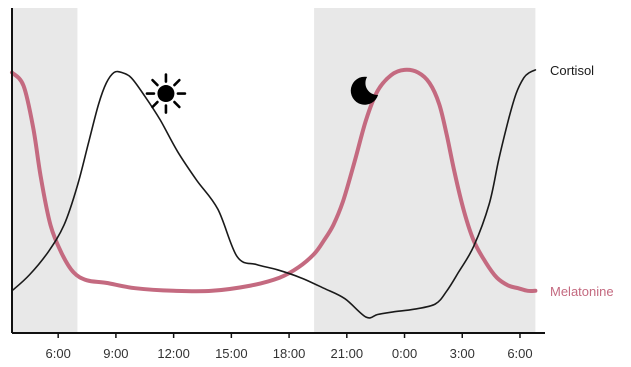 The width and height of the screenshot is (631, 367). What do you see at coordinates (231, 353) in the screenshot?
I see `x-tick-label-3: 15:00` at bounding box center [231, 353].